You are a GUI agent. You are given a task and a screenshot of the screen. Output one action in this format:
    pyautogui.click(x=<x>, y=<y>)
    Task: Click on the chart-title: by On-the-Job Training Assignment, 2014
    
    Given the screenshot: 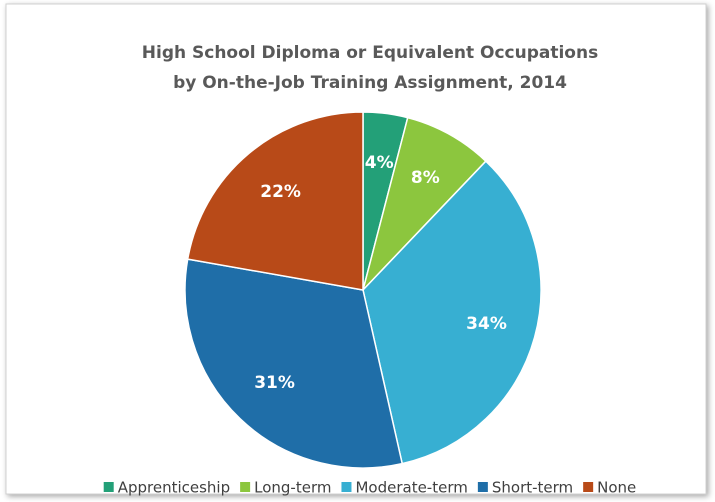 What is the action you would take?
    pyautogui.click(x=370, y=83)
    